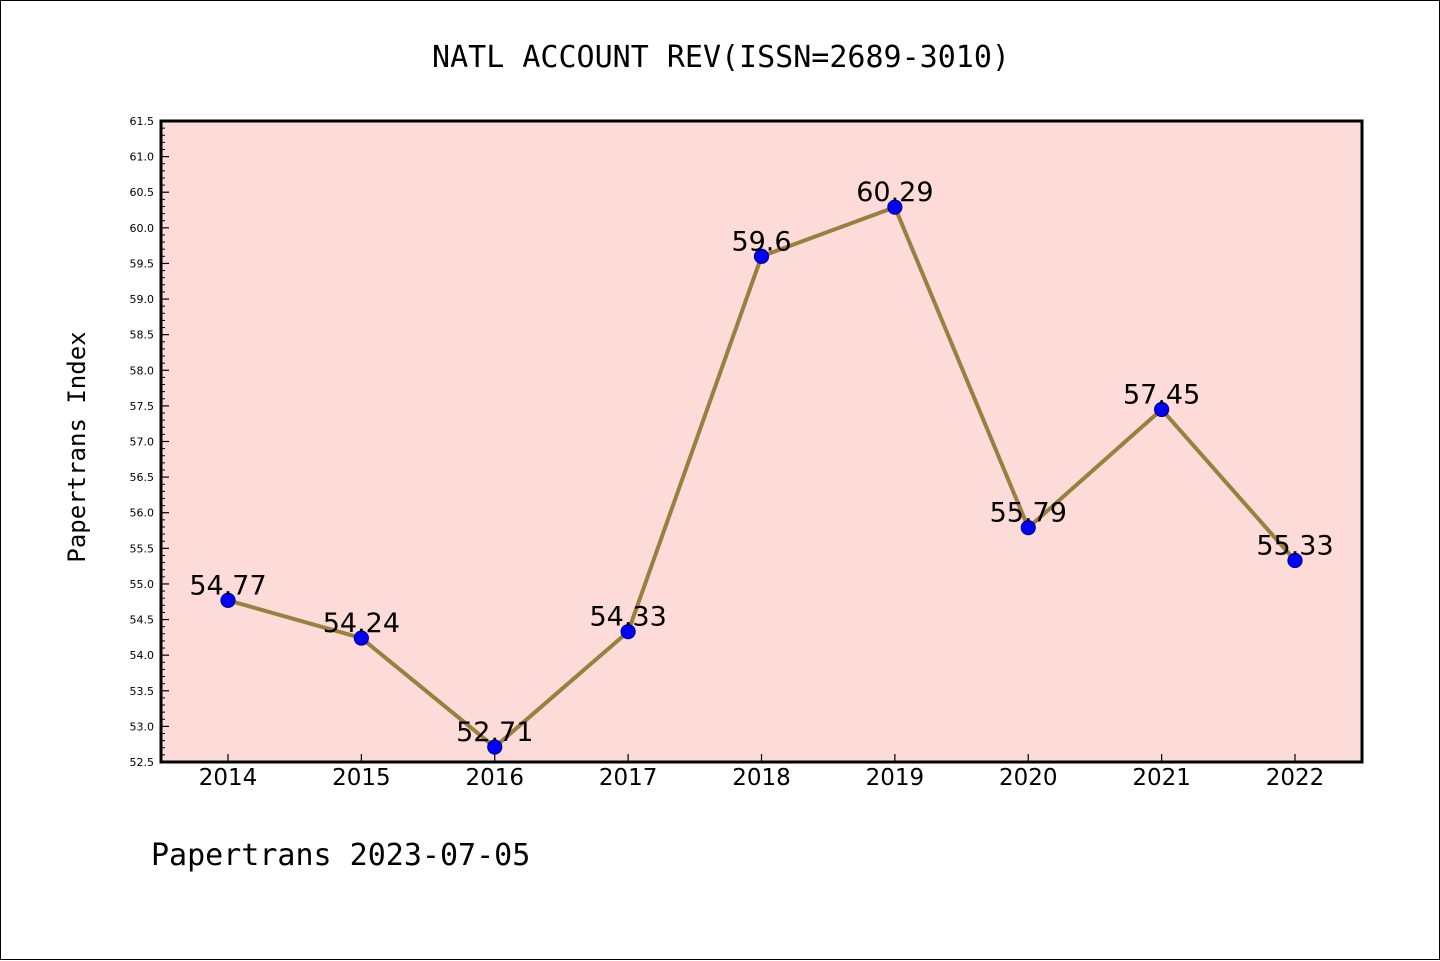 The image size is (1440, 961). I want to click on y-tick-label: 55.0, so click(142, 584).